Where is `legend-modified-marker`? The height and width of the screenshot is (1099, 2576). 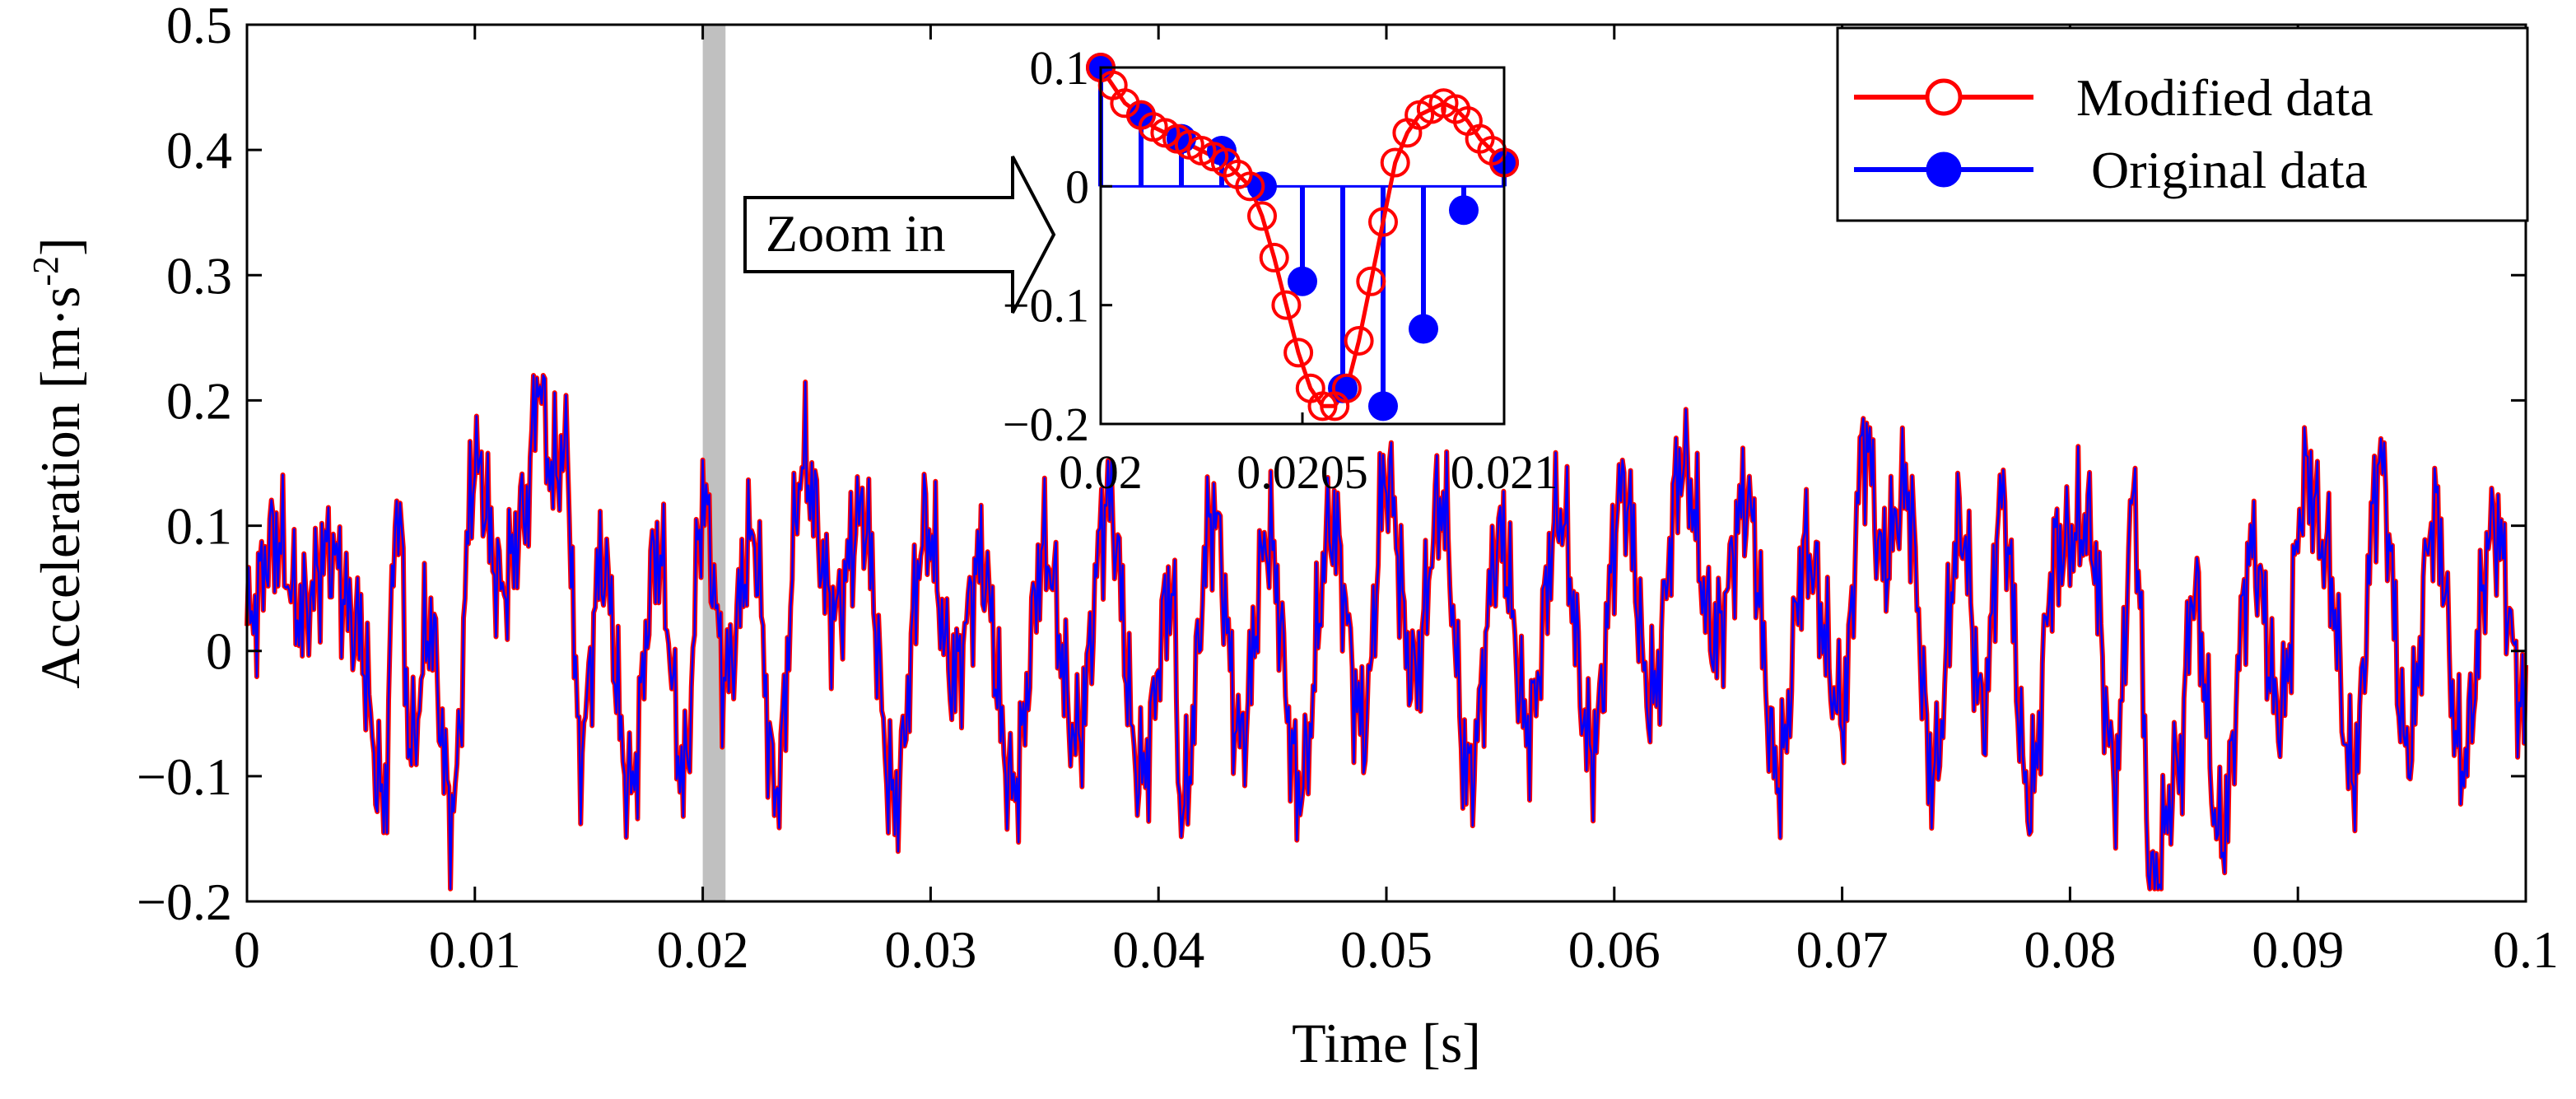
legend-modified-marker is located at coordinates (1944, 97).